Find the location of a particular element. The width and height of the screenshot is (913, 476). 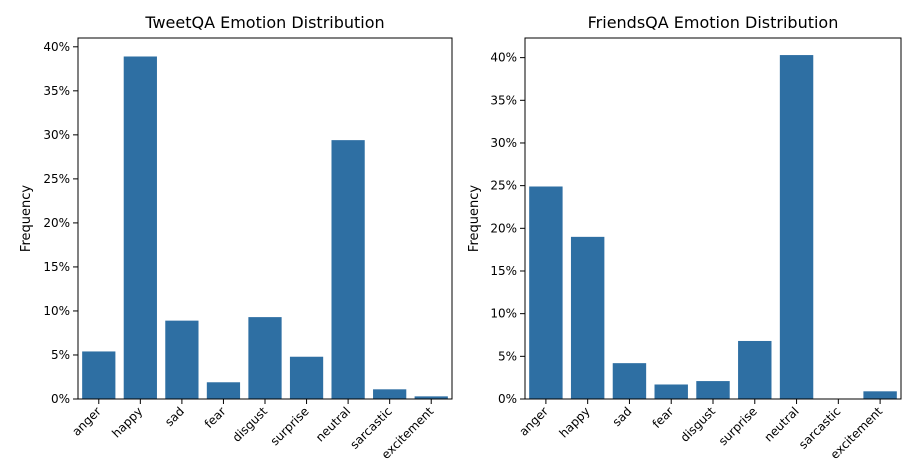

chart-title: FriendsQA Emotion Distribution is located at coordinates (713, 22).